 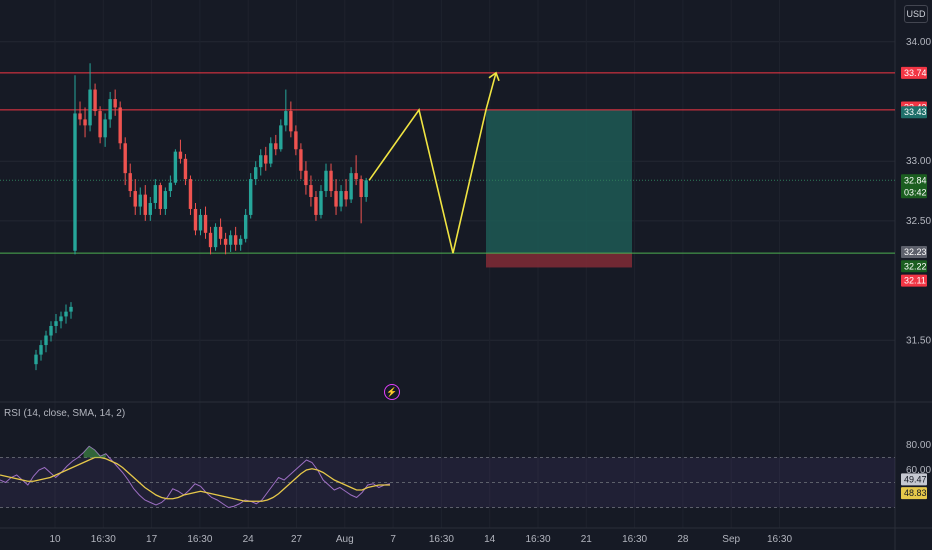 I want to click on price-tick-label: 33.00, so click(x=918, y=161).